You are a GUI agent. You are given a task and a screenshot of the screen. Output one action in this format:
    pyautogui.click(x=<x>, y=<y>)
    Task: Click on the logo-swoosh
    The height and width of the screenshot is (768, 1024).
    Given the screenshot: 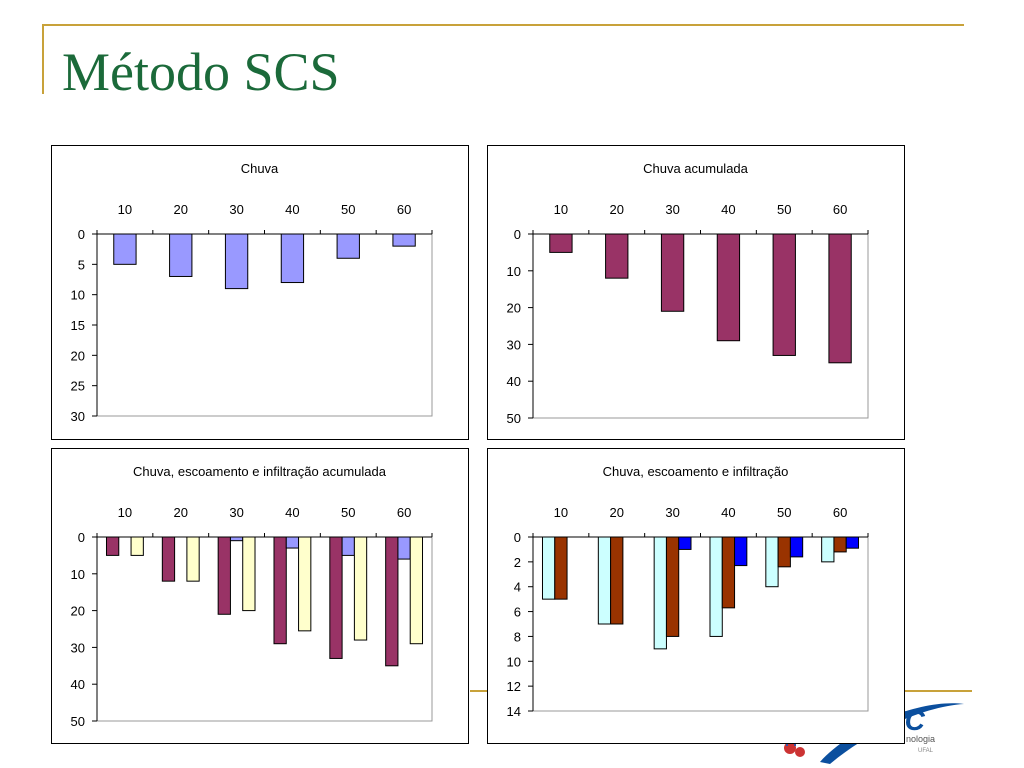 What is the action you would take?
    pyautogui.click(x=892, y=733)
    